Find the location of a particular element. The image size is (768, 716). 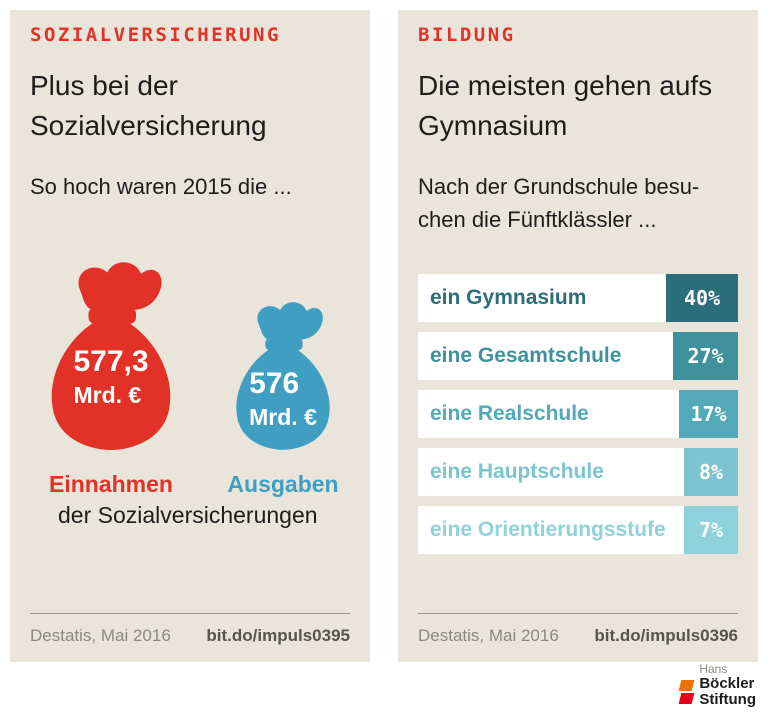

hans-boeckler-stiftung-logo: Hans Böckler Stiftung is located at coordinates (717, 684).